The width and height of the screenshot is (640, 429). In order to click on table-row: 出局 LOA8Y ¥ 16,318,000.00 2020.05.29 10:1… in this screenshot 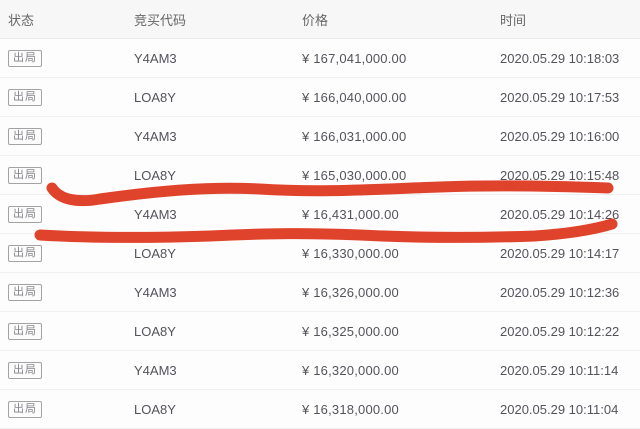, I will do `click(320, 409)`.